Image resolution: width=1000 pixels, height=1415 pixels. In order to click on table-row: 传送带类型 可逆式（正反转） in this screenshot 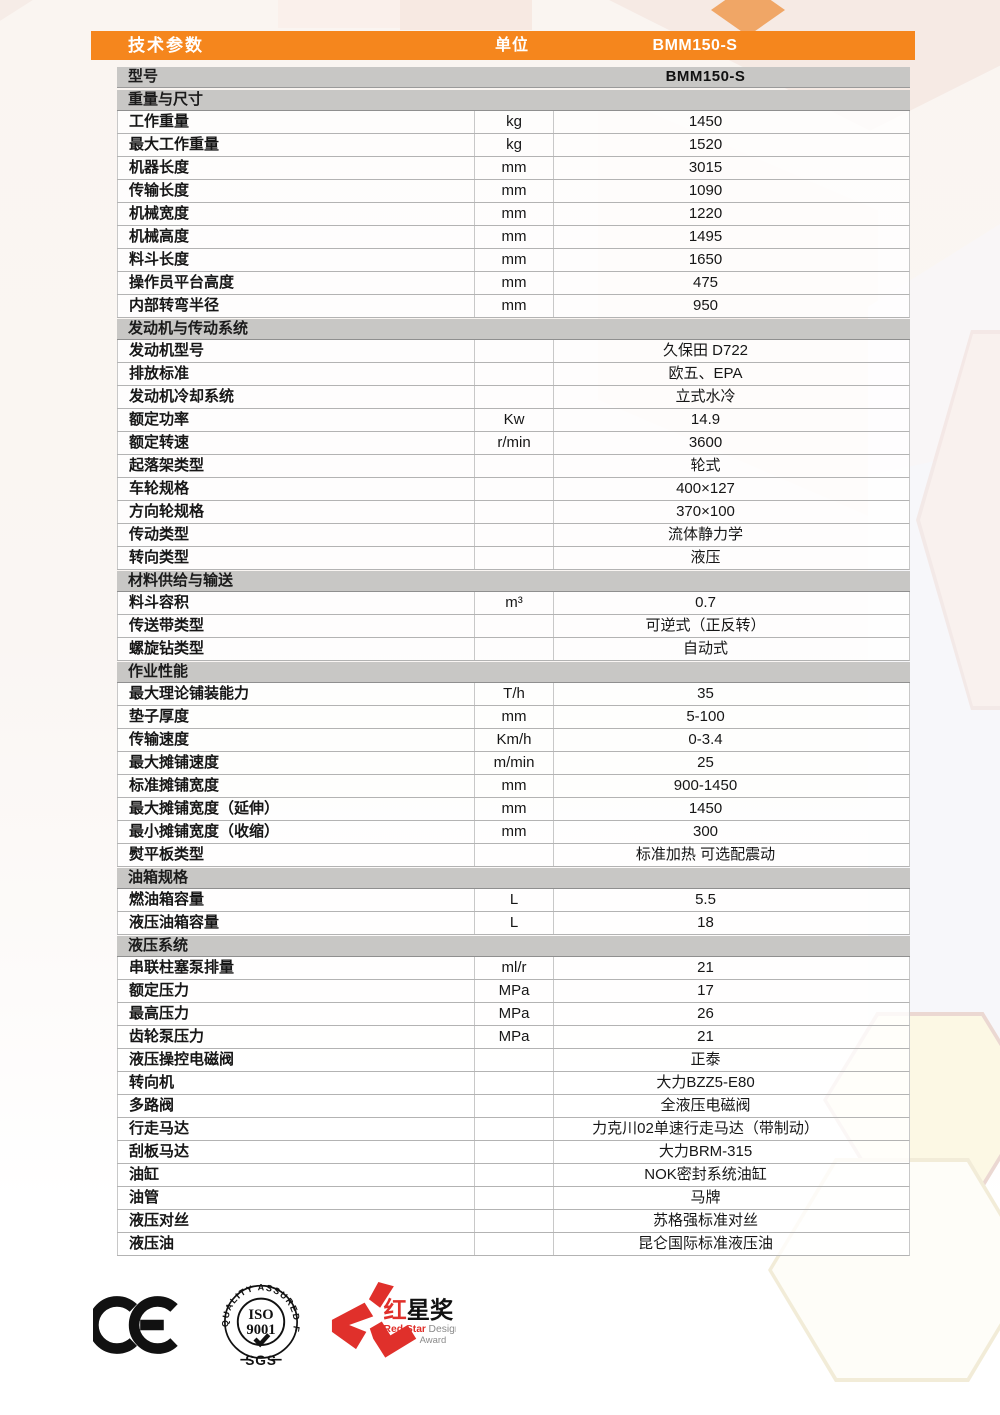, I will do `click(513, 626)`.